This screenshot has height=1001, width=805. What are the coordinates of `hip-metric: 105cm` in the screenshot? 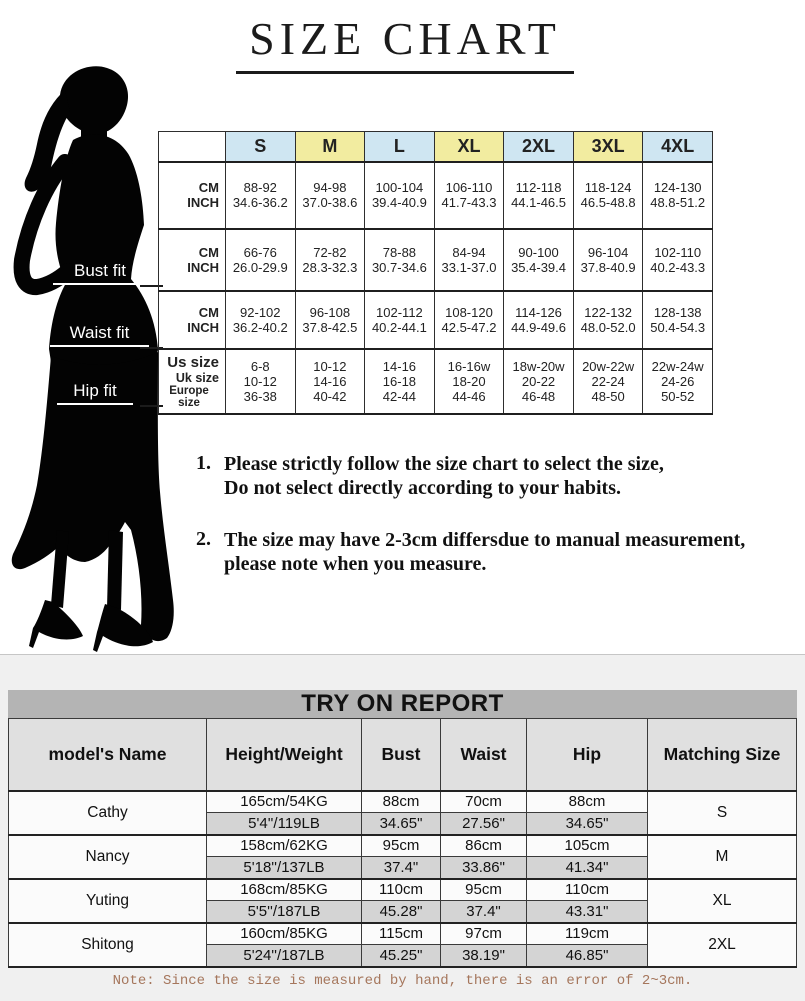 It's located at (587, 845).